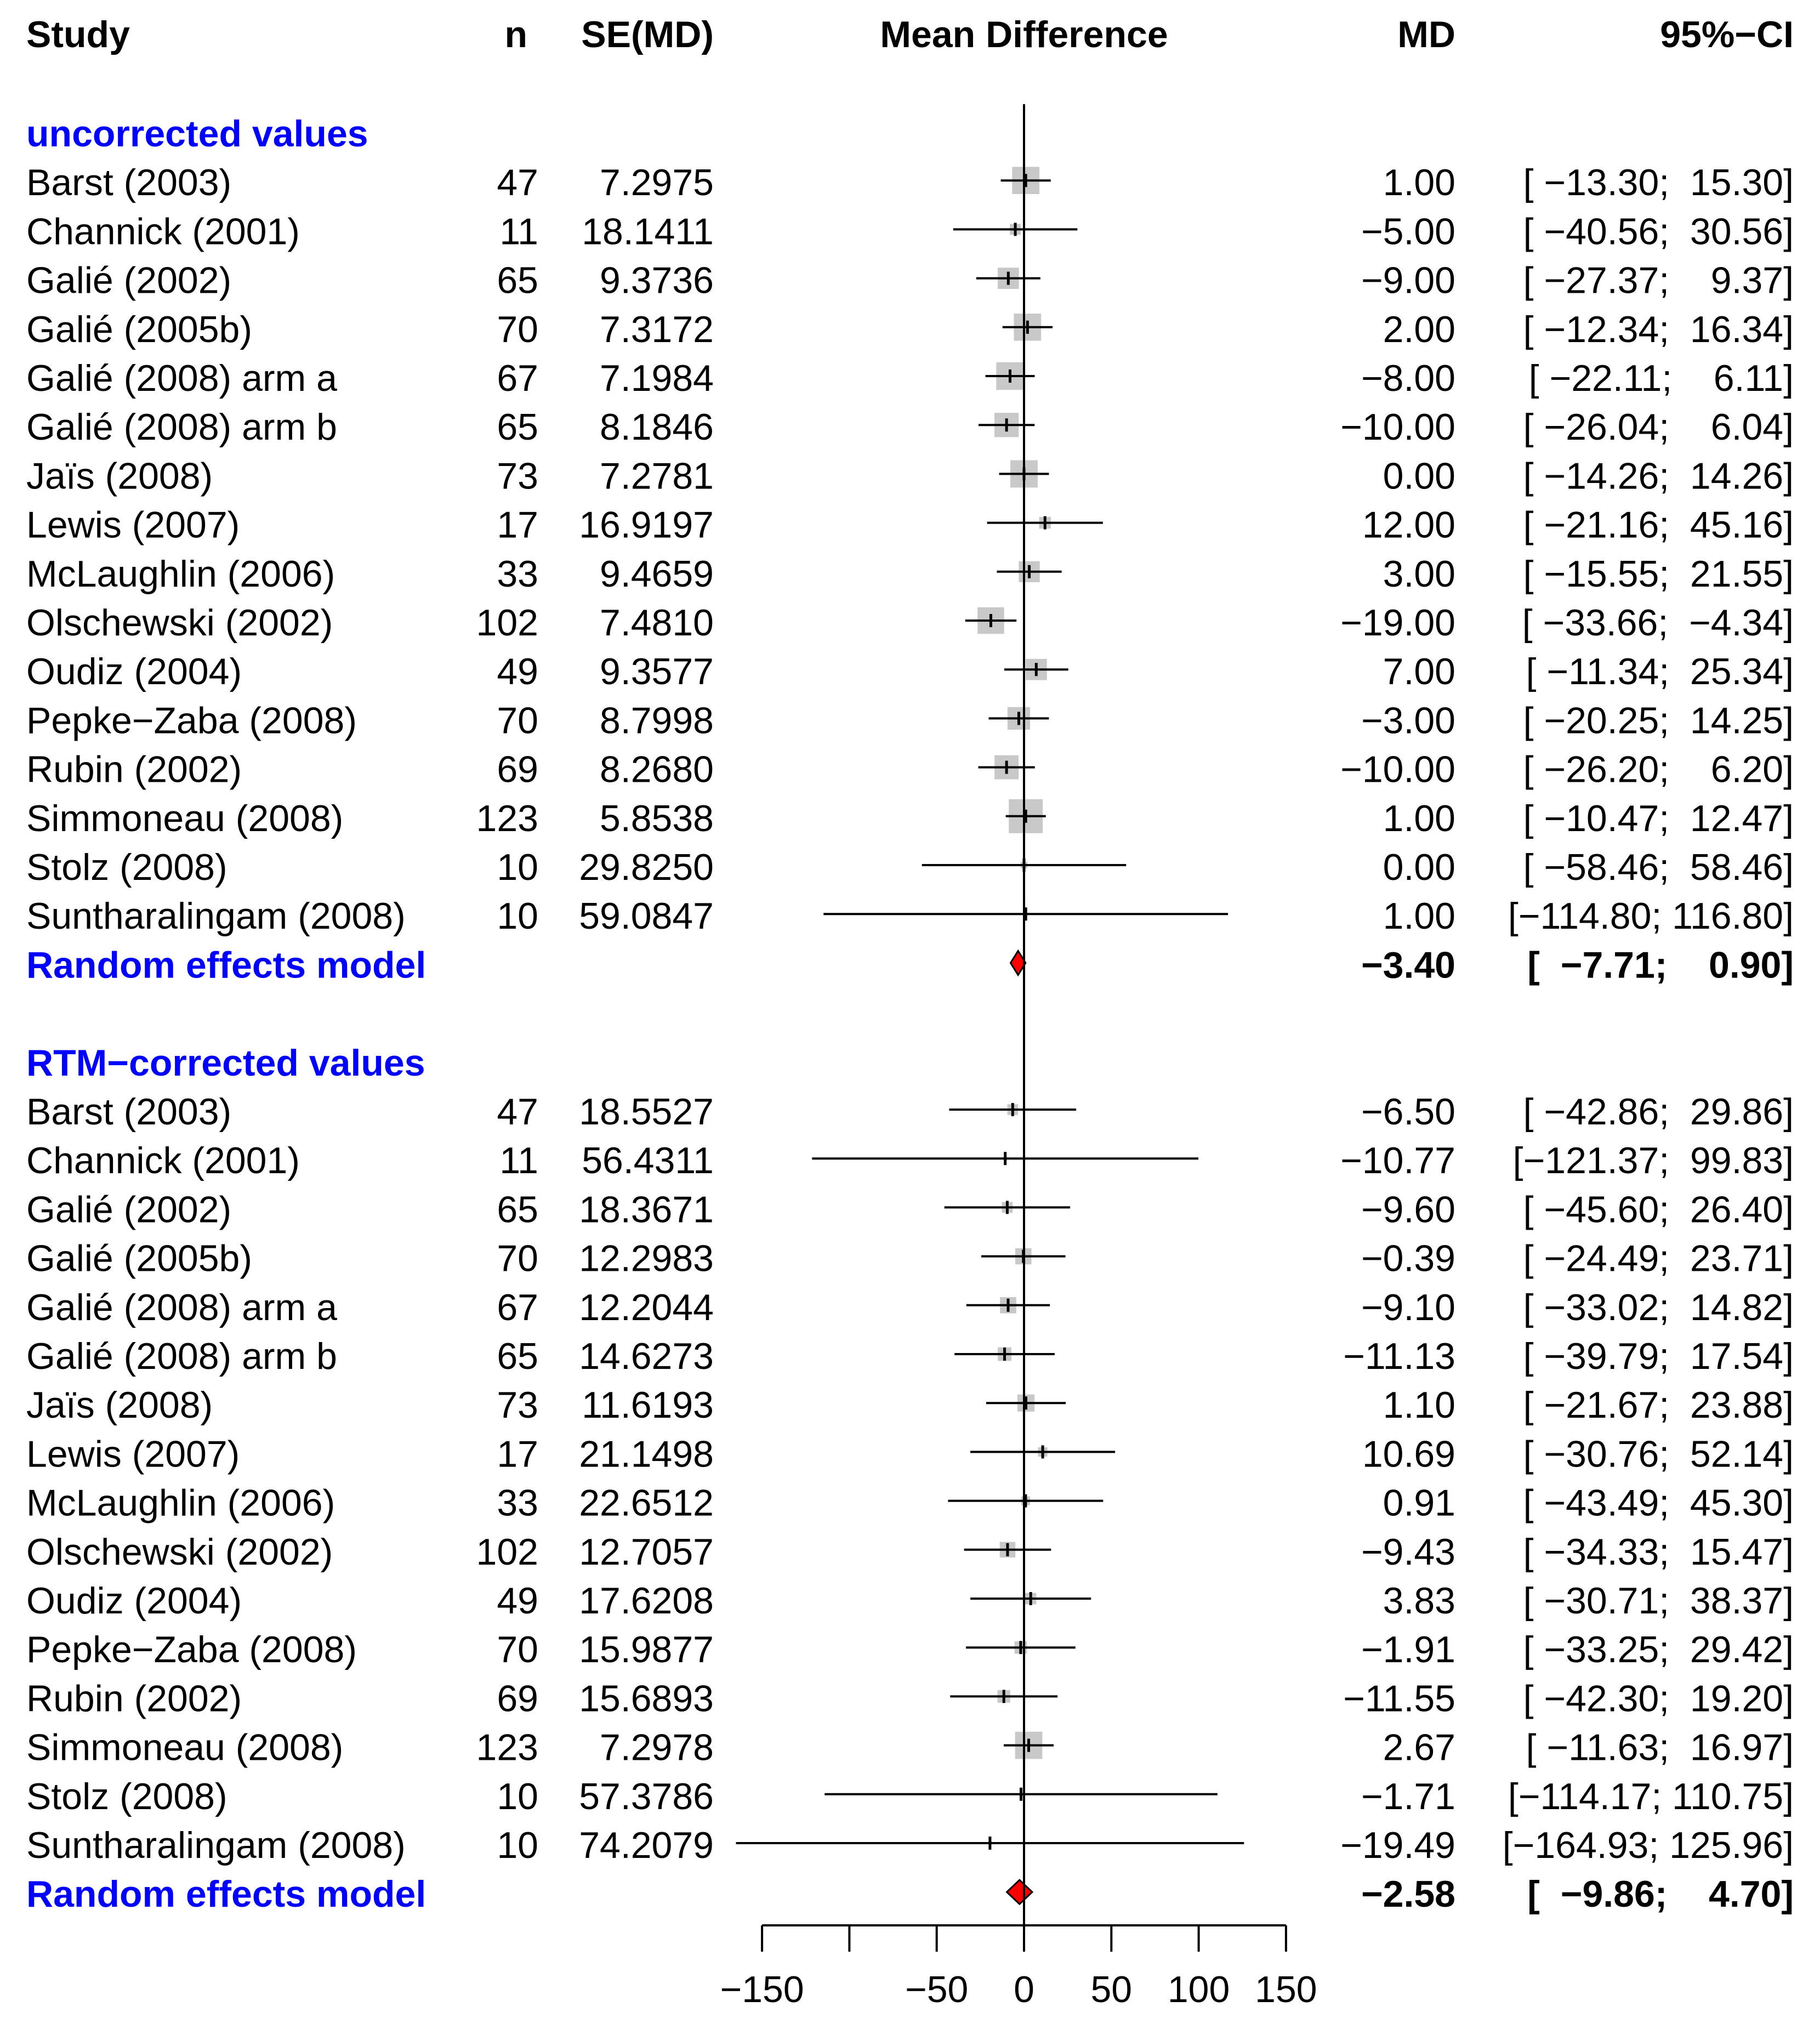 The image size is (1820, 2035). Describe the element at coordinates (1408, 720) in the screenshot. I see `study-md-value: −3.00` at that location.